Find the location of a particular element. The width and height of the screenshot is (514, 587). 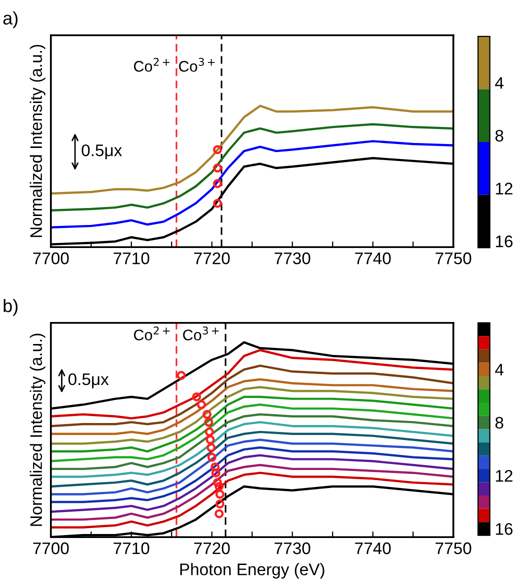

chart-title: b) is located at coordinates (11, 307).